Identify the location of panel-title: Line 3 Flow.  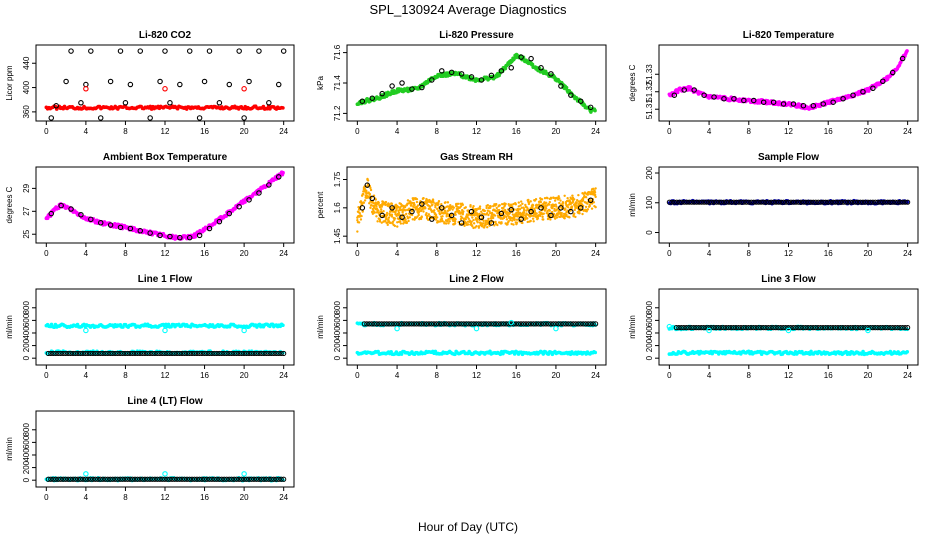
(788, 279).